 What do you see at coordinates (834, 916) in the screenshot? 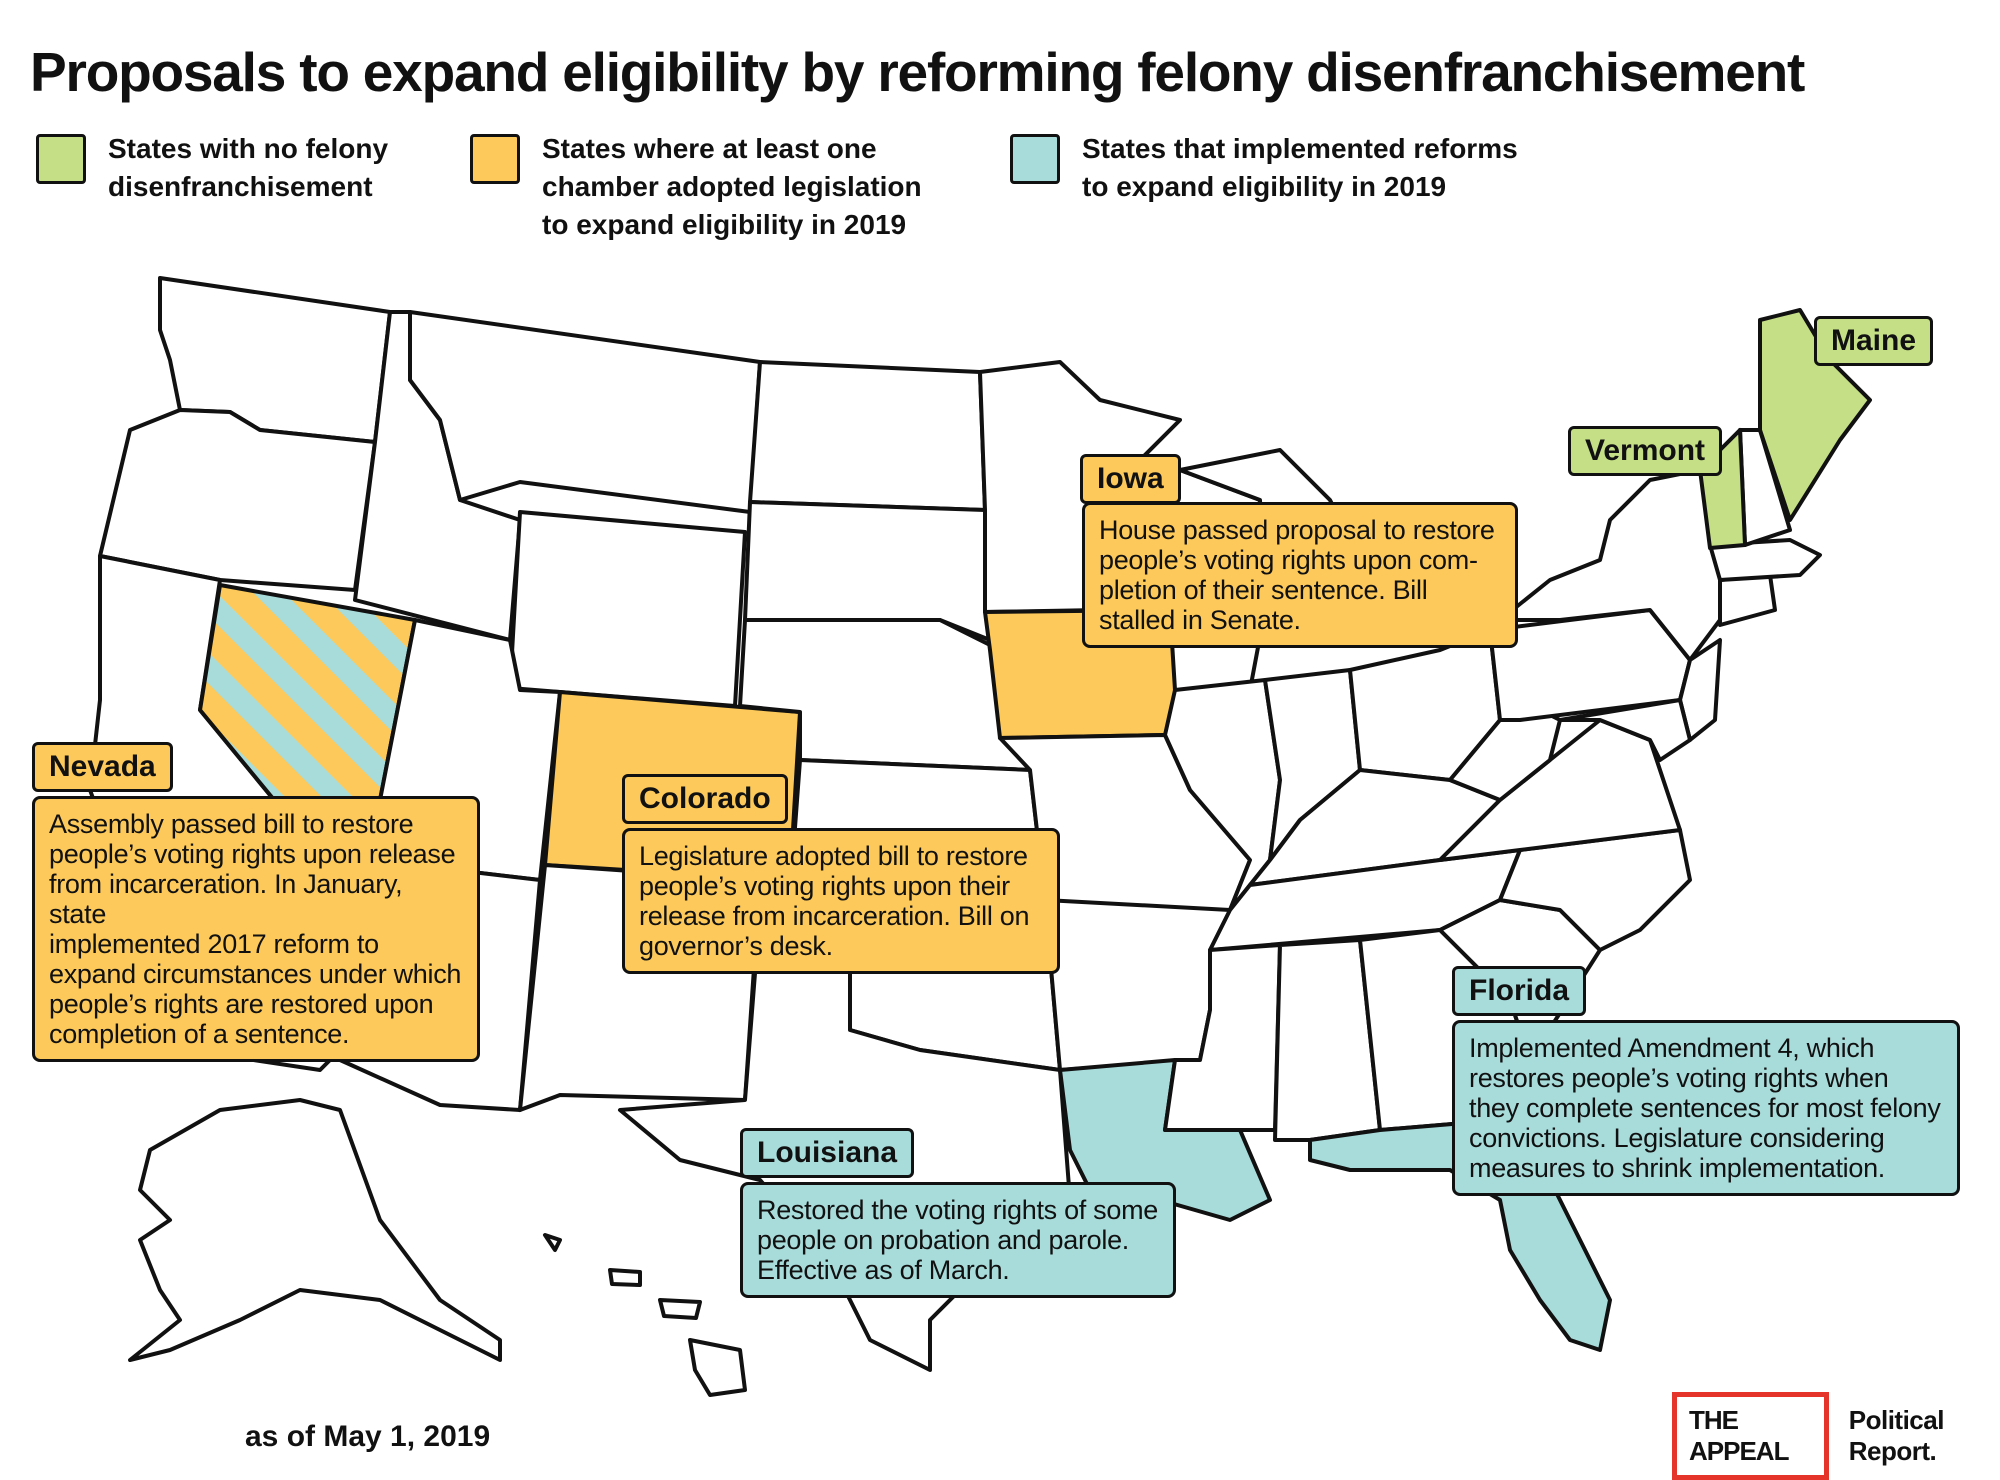
I see `note-line: release from incarceration. Bill on` at bounding box center [834, 916].